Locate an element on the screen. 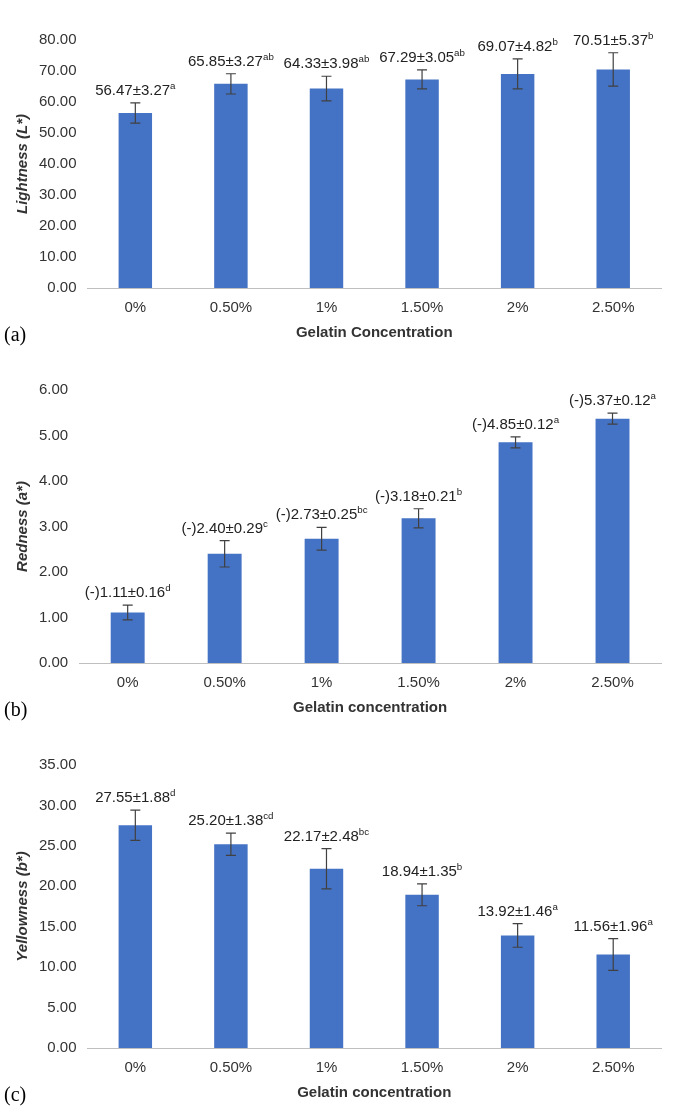 This screenshot has width=681, height=1110. y-tick-label: 1.00 is located at coordinates (53, 616).